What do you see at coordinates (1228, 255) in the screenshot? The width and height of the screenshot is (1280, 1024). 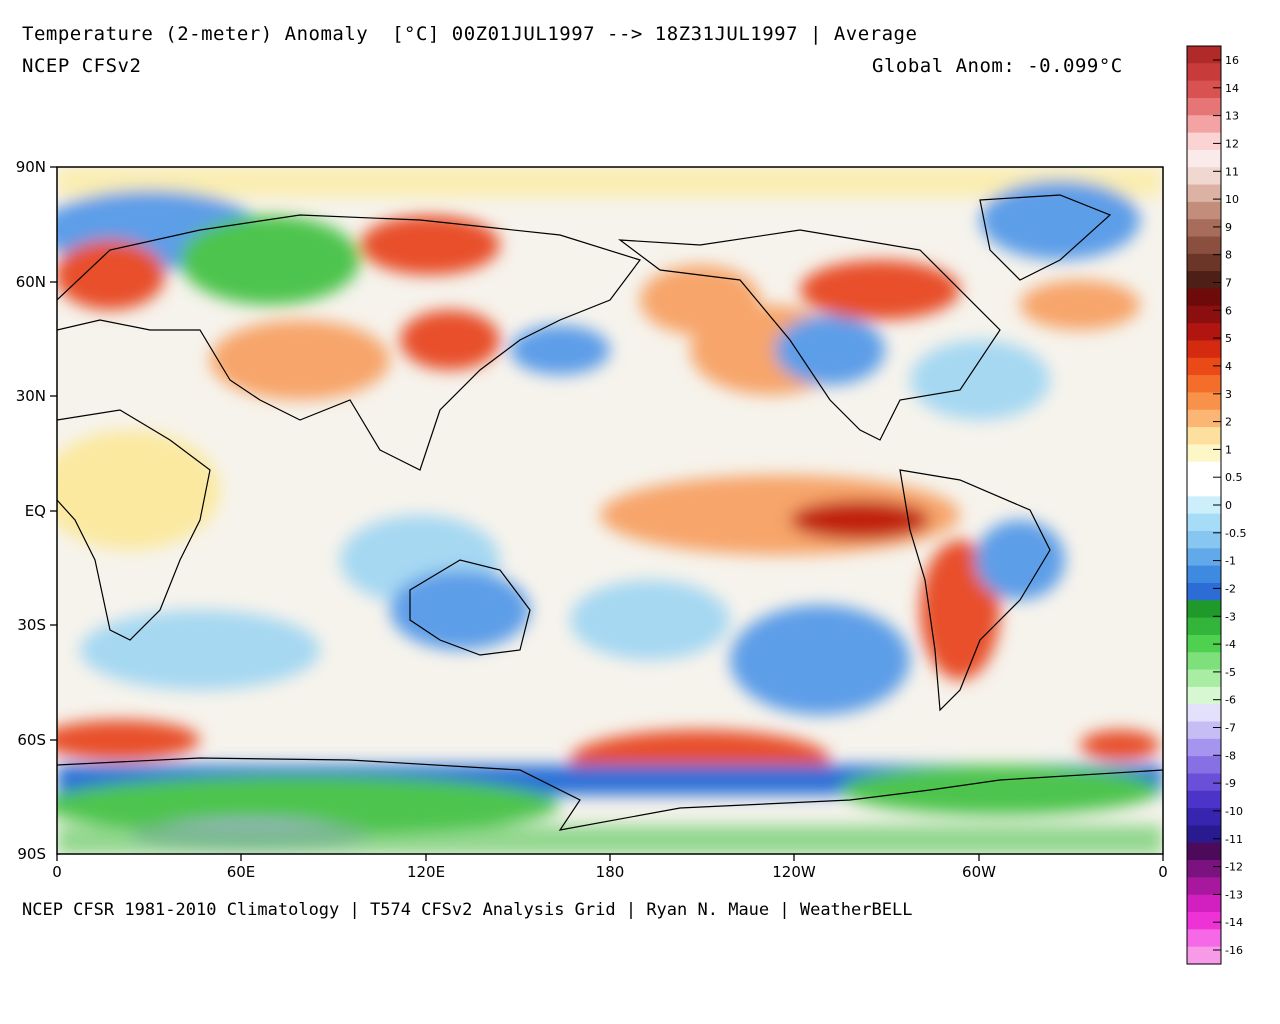 I see `colorbar-label: 8` at bounding box center [1228, 255].